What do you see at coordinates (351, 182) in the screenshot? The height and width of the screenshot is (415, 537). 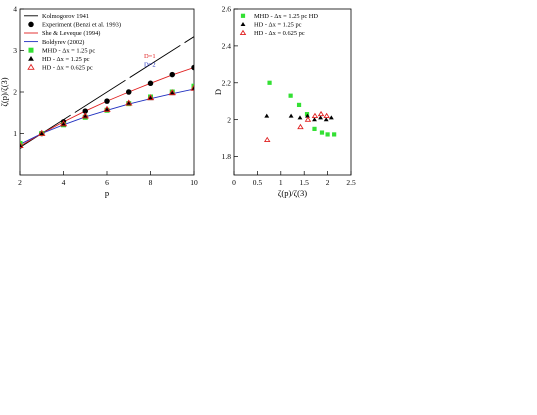 I see `x-tick-label: 2.5` at bounding box center [351, 182].